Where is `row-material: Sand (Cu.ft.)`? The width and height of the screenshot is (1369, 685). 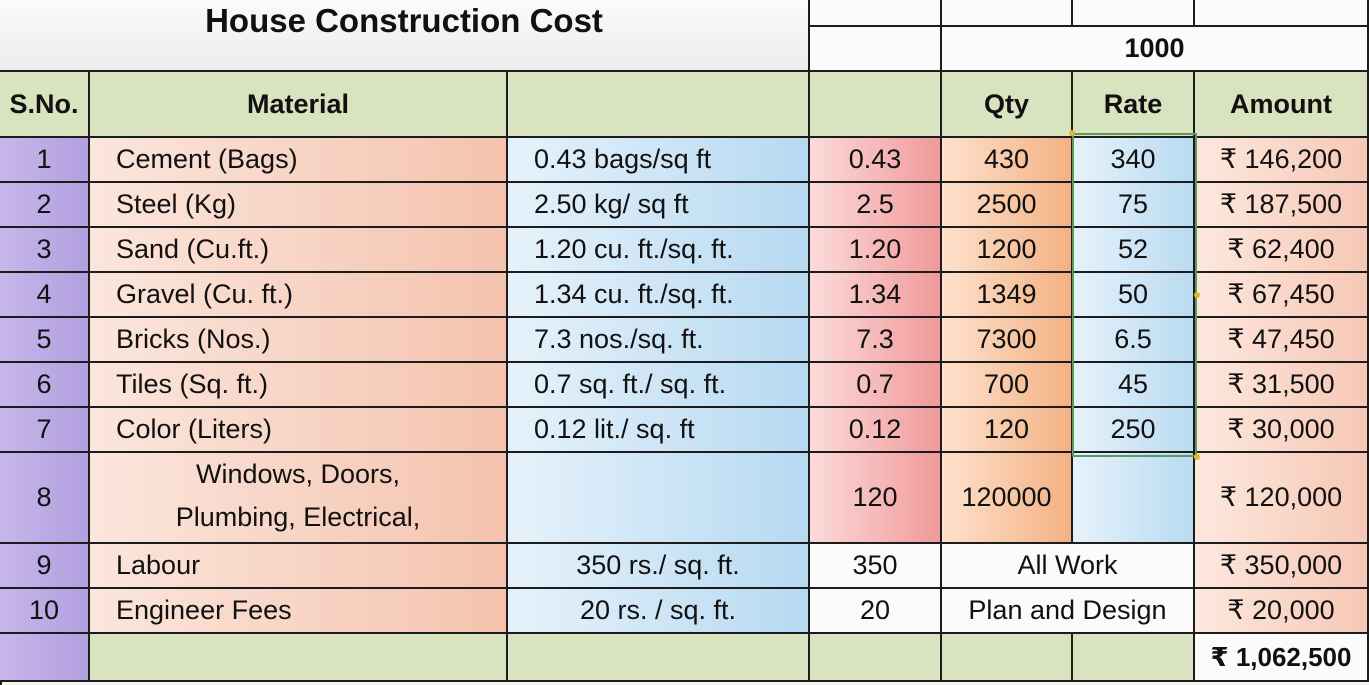 row-material: Sand (Cu.ft.) is located at coordinates (299, 250).